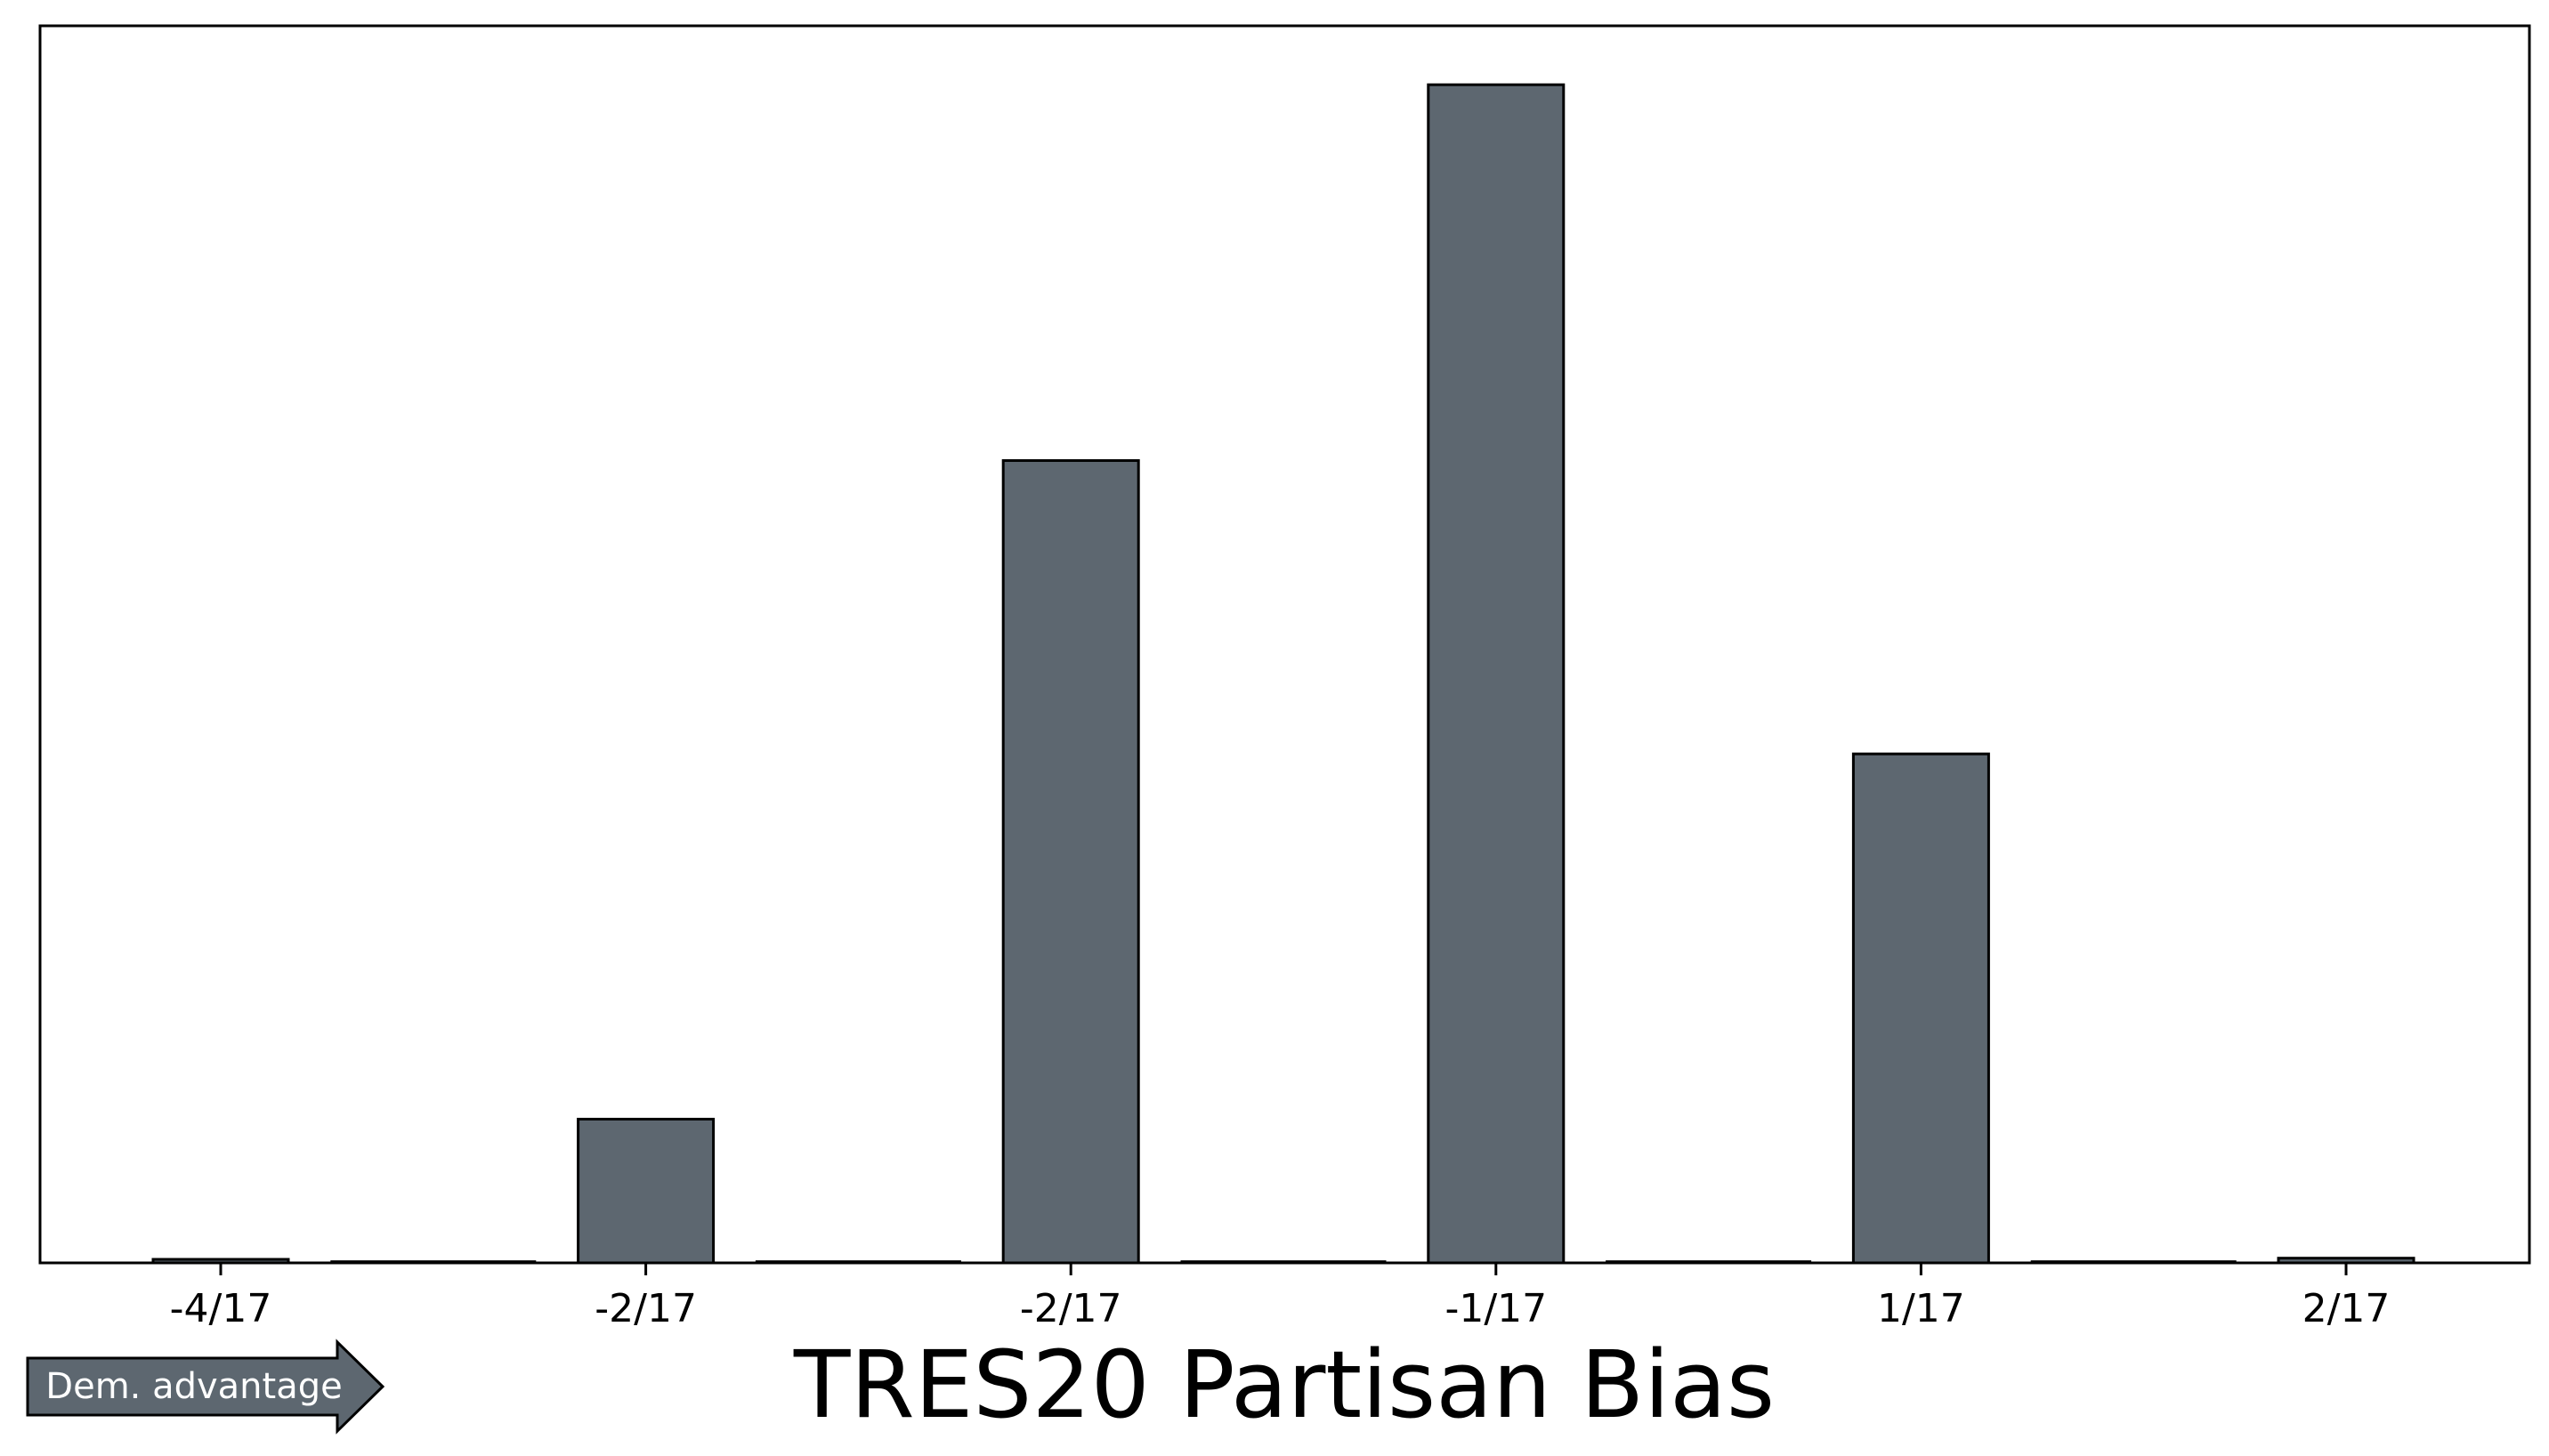 The width and height of the screenshot is (2549, 1456). What do you see at coordinates (1071, 1308) in the screenshot?
I see `x-tick-label-2: -2/17` at bounding box center [1071, 1308].